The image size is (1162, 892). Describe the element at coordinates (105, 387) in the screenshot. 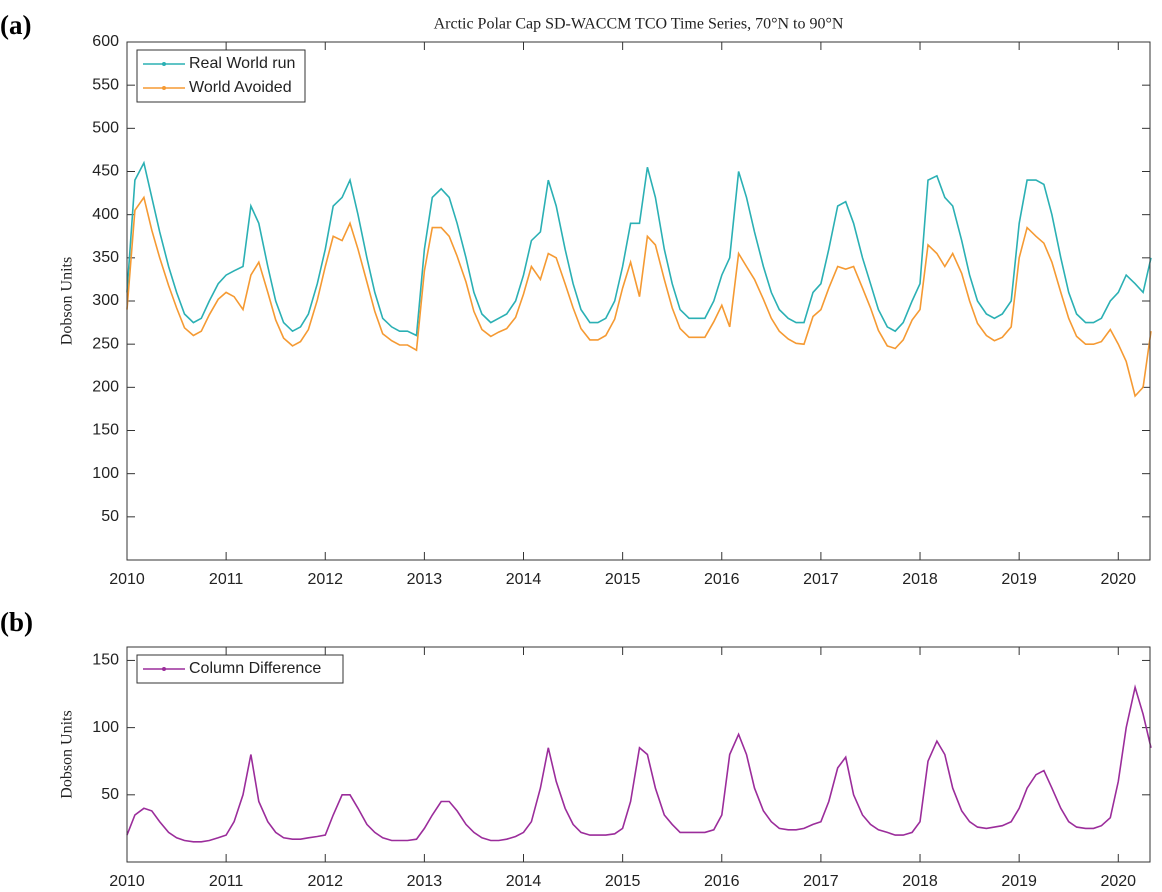

I see `y-tick-label: 200` at that location.